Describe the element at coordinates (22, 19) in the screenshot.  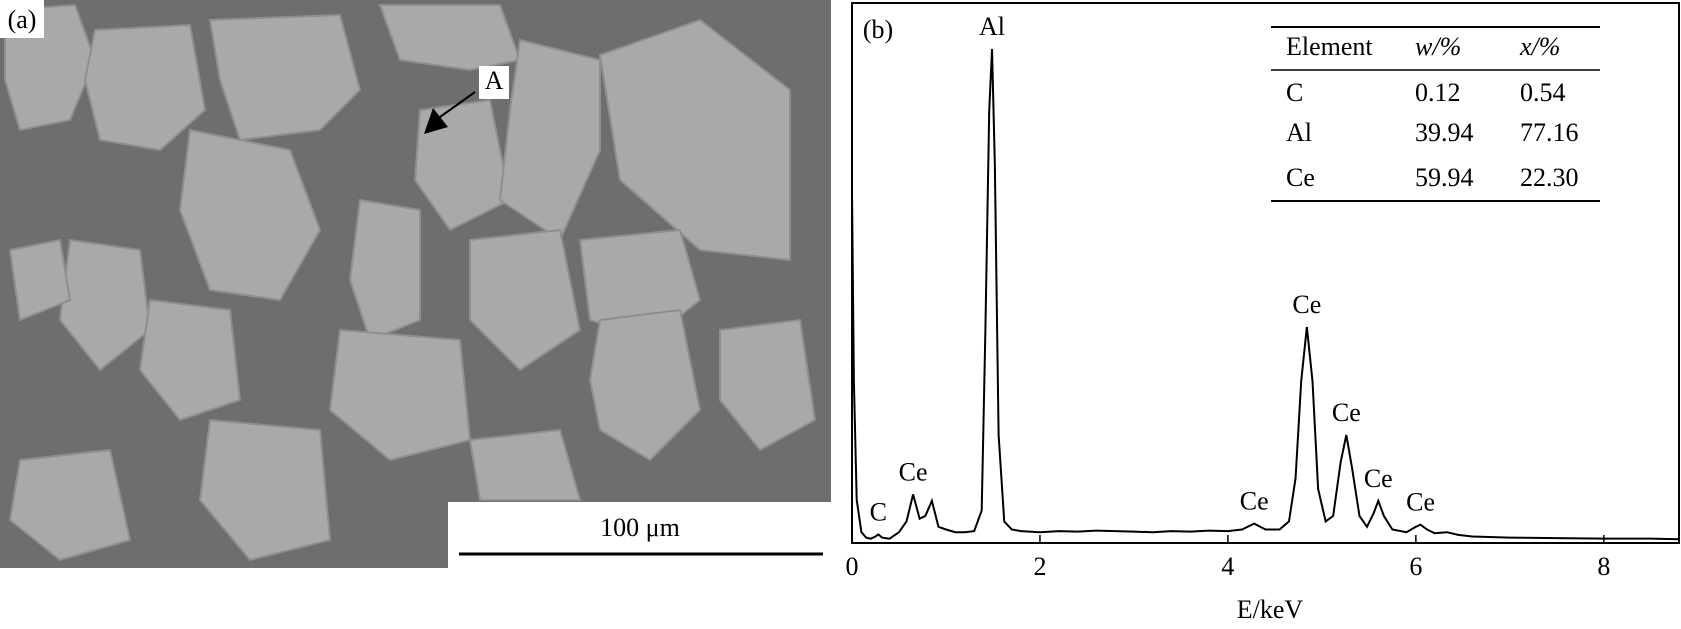
I see `panel-label: (a)` at that location.